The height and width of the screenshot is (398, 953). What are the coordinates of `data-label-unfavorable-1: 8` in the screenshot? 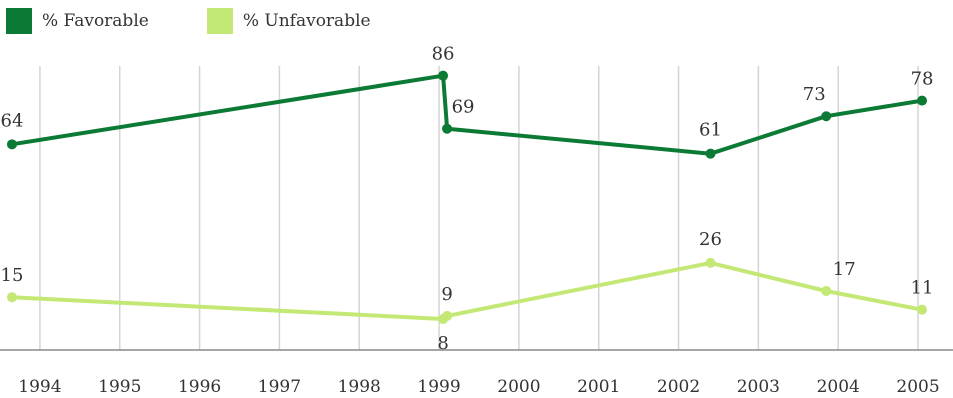 It's located at (442, 343).